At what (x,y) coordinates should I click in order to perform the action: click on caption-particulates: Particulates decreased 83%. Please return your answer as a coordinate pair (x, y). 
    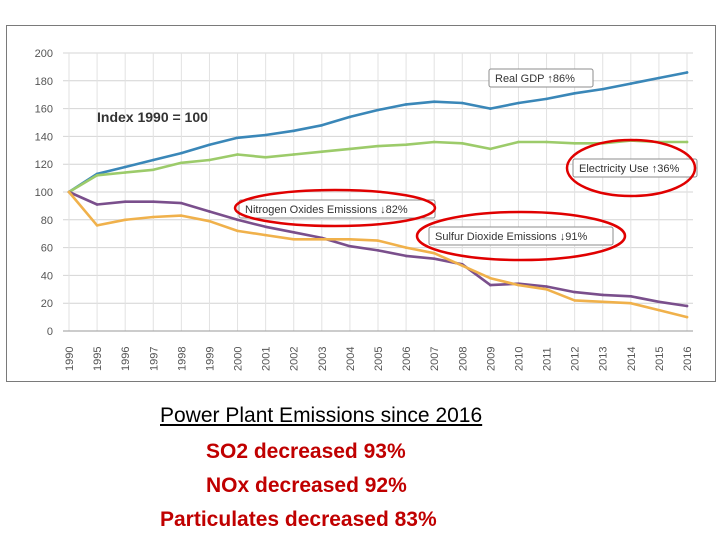
    Looking at the image, I should click on (298, 519).